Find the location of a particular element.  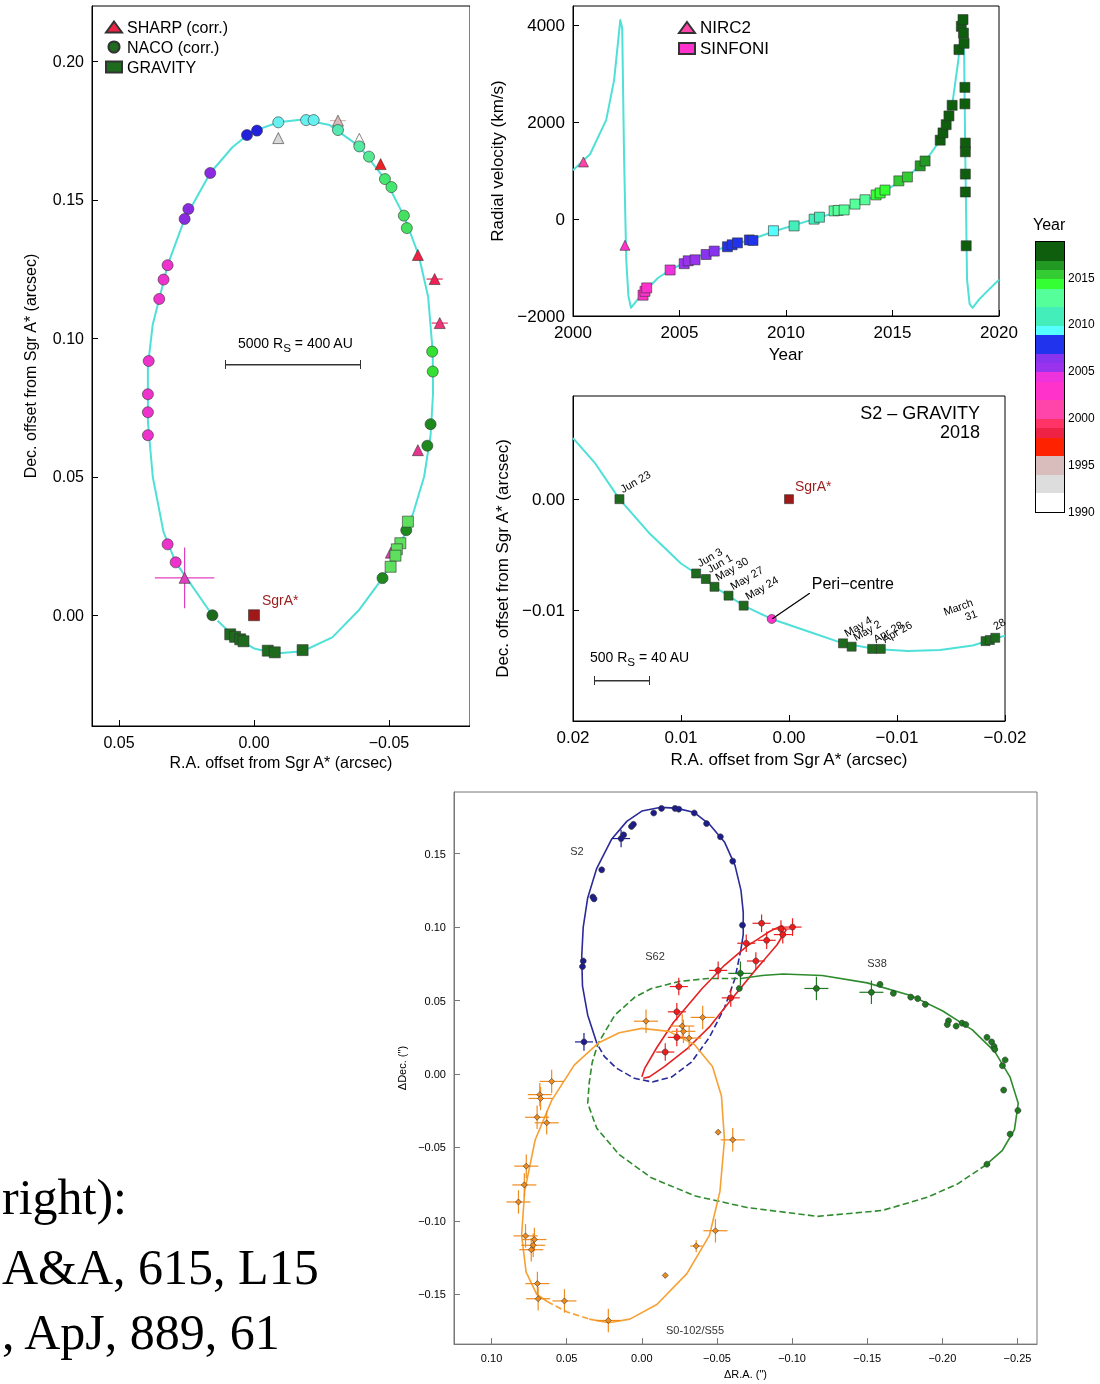

legend-label: SINFONI is located at coordinates (734, 48).